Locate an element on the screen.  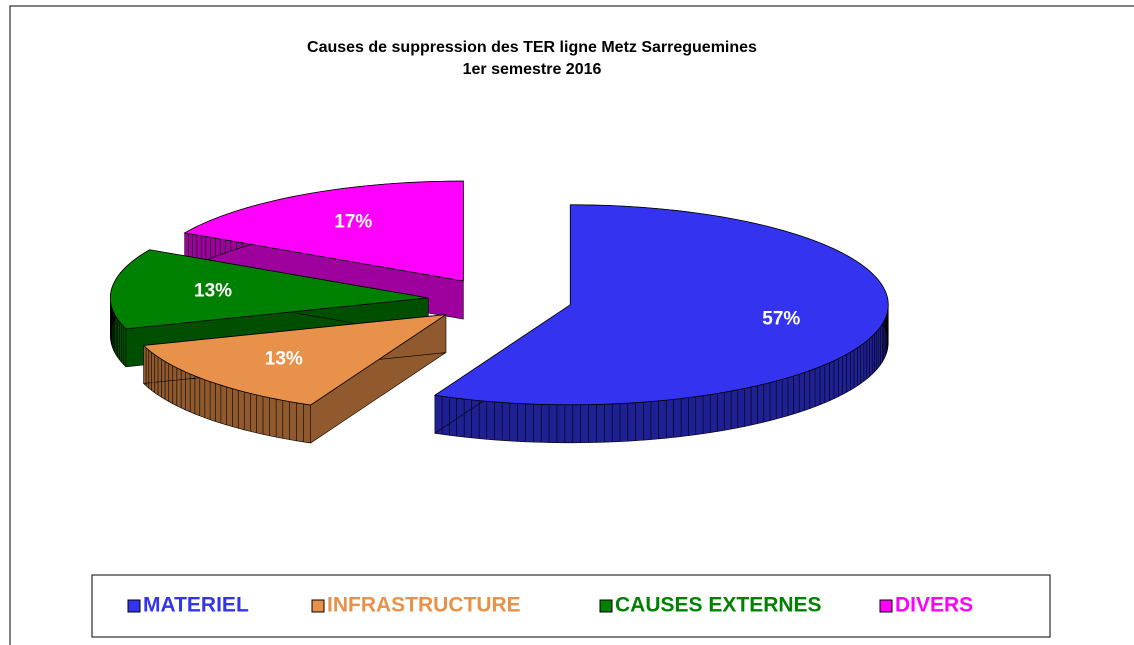
legend-label: DIVERS is located at coordinates (934, 605).